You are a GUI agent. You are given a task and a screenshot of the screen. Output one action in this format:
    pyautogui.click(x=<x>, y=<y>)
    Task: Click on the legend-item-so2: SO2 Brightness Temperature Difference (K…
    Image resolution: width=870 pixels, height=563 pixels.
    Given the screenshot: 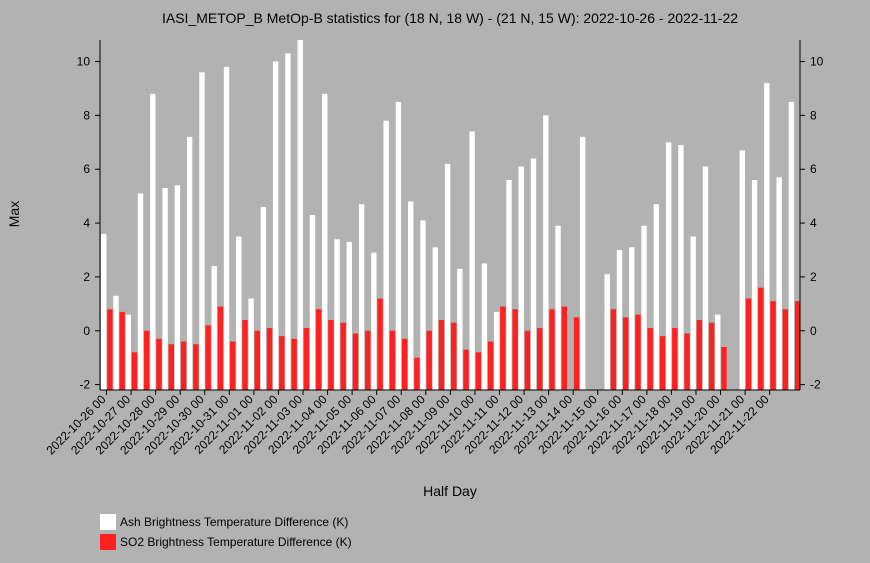 What is the action you would take?
    pyautogui.click(x=226, y=542)
    